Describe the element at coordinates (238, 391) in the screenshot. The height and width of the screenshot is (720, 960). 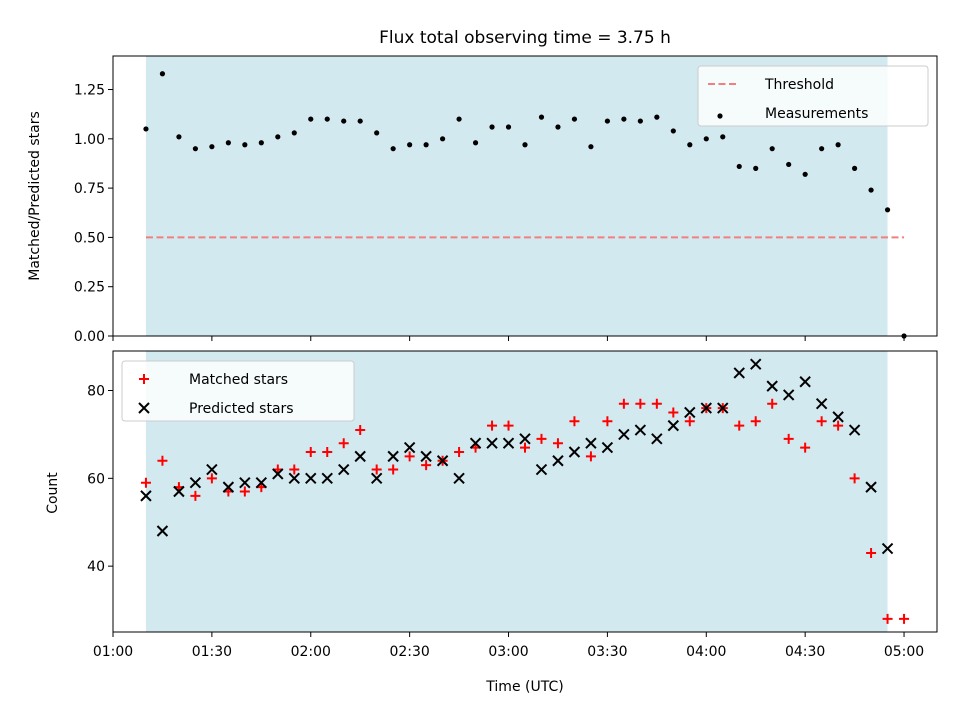
I see `bottom-legend: Matched stars Predicted stars` at that location.